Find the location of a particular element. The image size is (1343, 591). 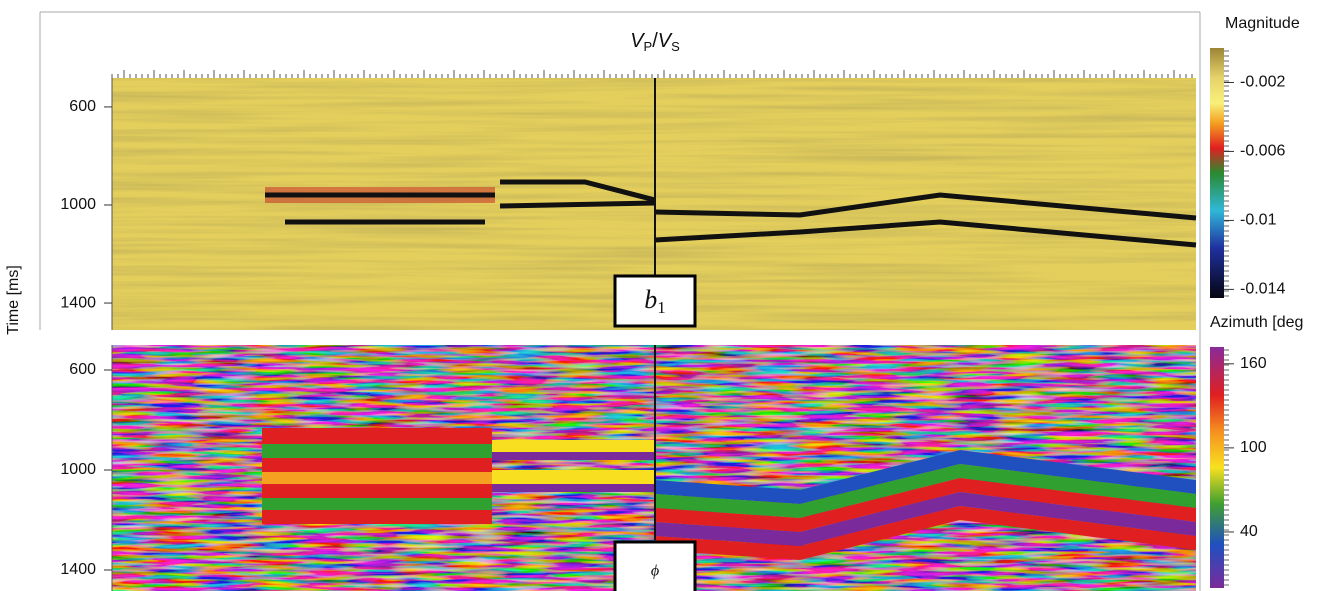

panel-label-sub: 1 is located at coordinates (661, 307).